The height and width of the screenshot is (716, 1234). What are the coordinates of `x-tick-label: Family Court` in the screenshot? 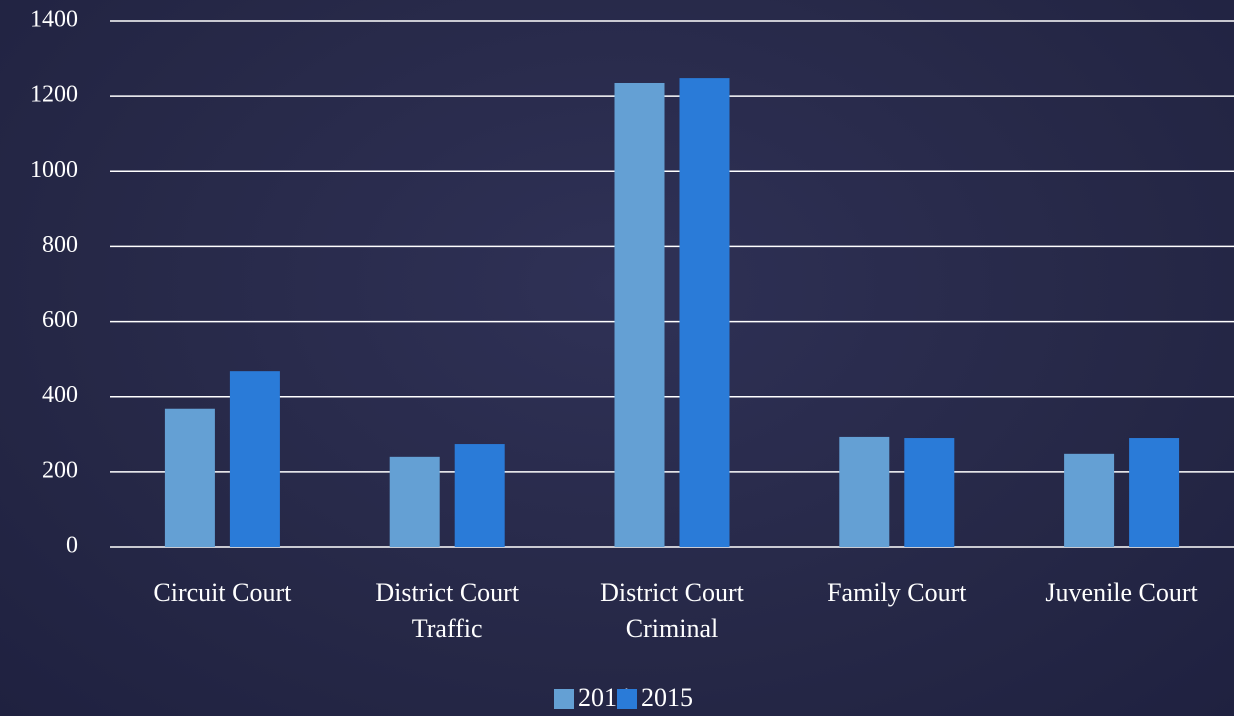 It's located at (897, 592).